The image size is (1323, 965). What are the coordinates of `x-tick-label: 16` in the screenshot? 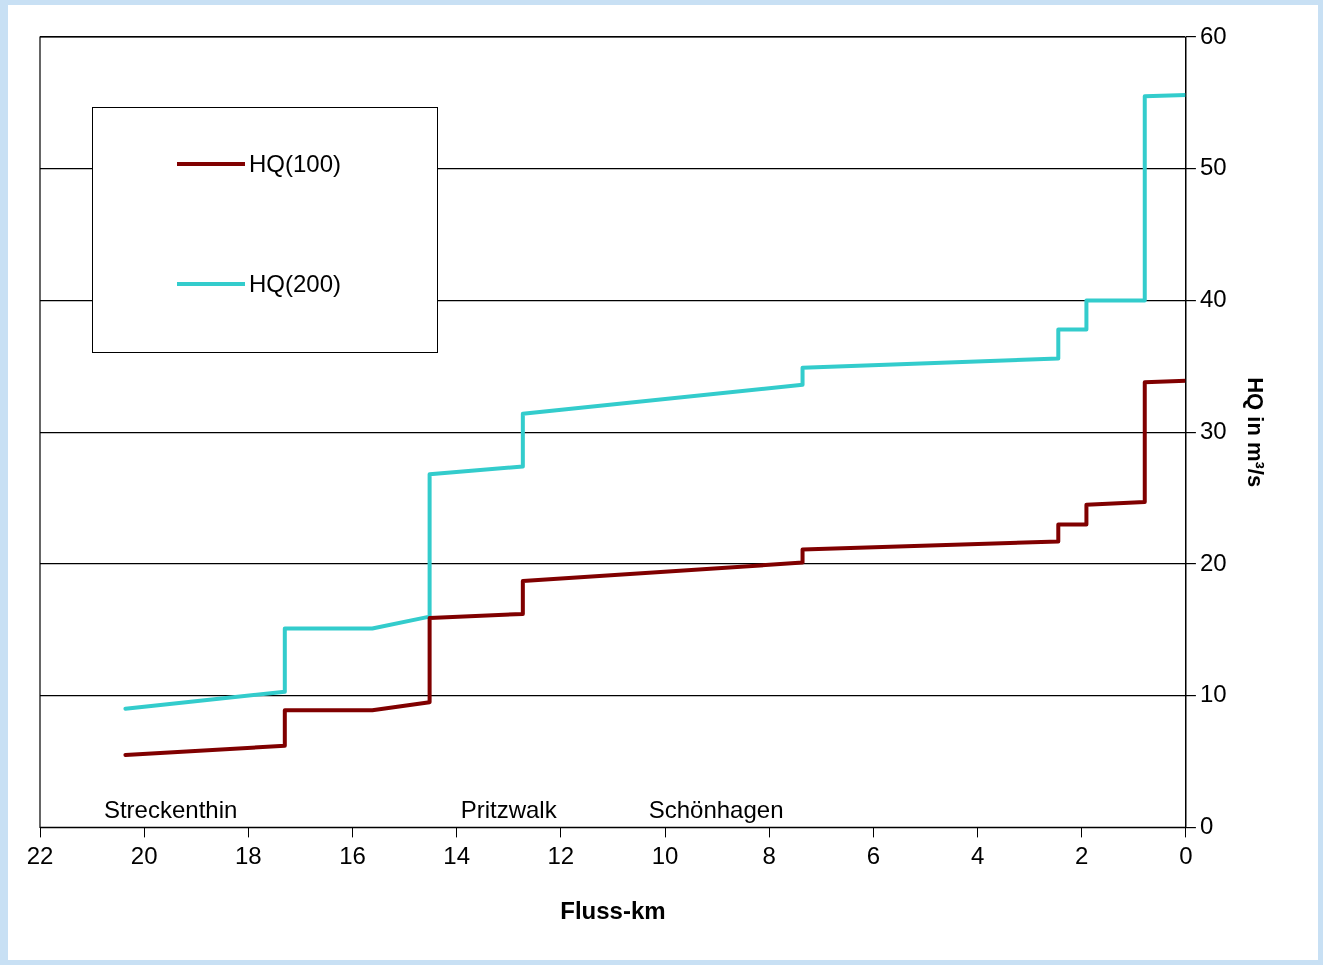 It's located at (352, 856).